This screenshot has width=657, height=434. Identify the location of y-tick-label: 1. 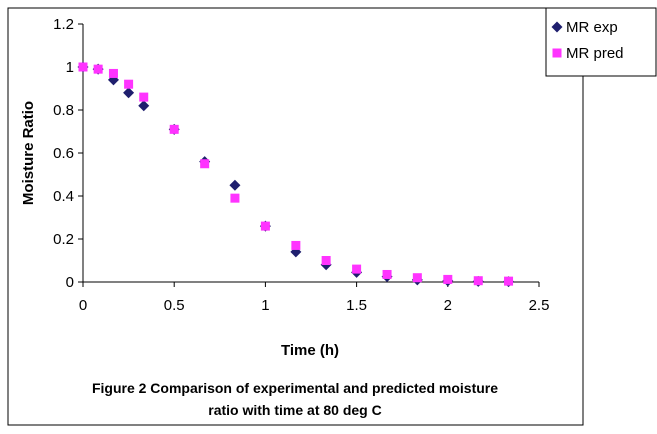
(70, 67).